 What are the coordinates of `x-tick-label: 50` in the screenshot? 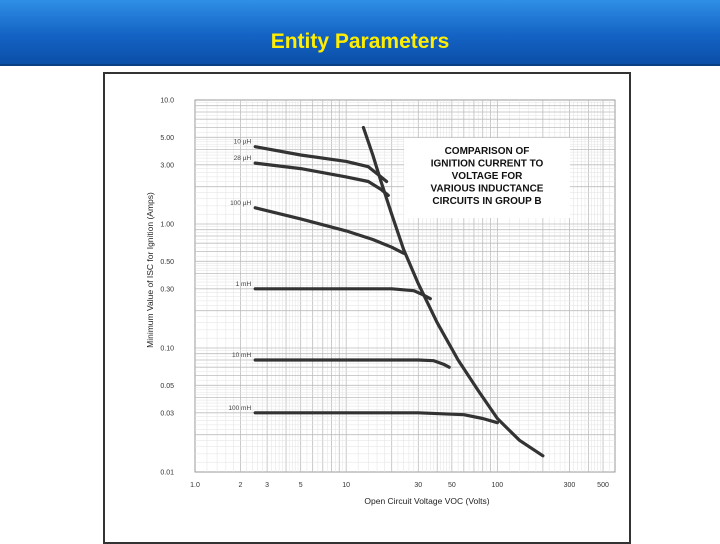 It's located at (452, 485).